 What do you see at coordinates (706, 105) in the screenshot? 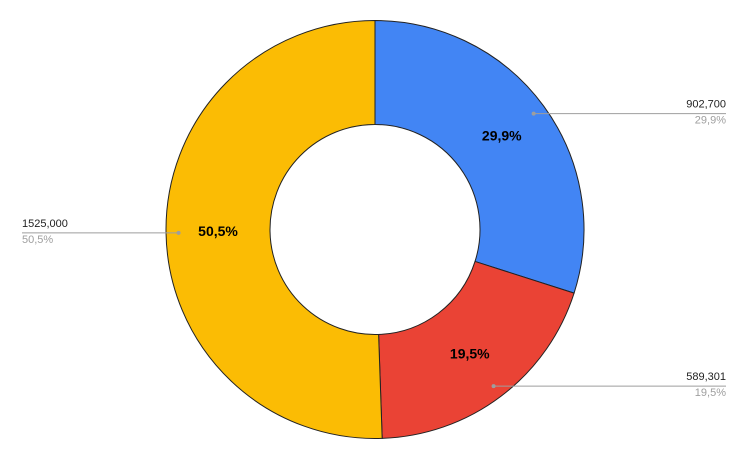
I see `value-label: 902,700` at bounding box center [706, 105].